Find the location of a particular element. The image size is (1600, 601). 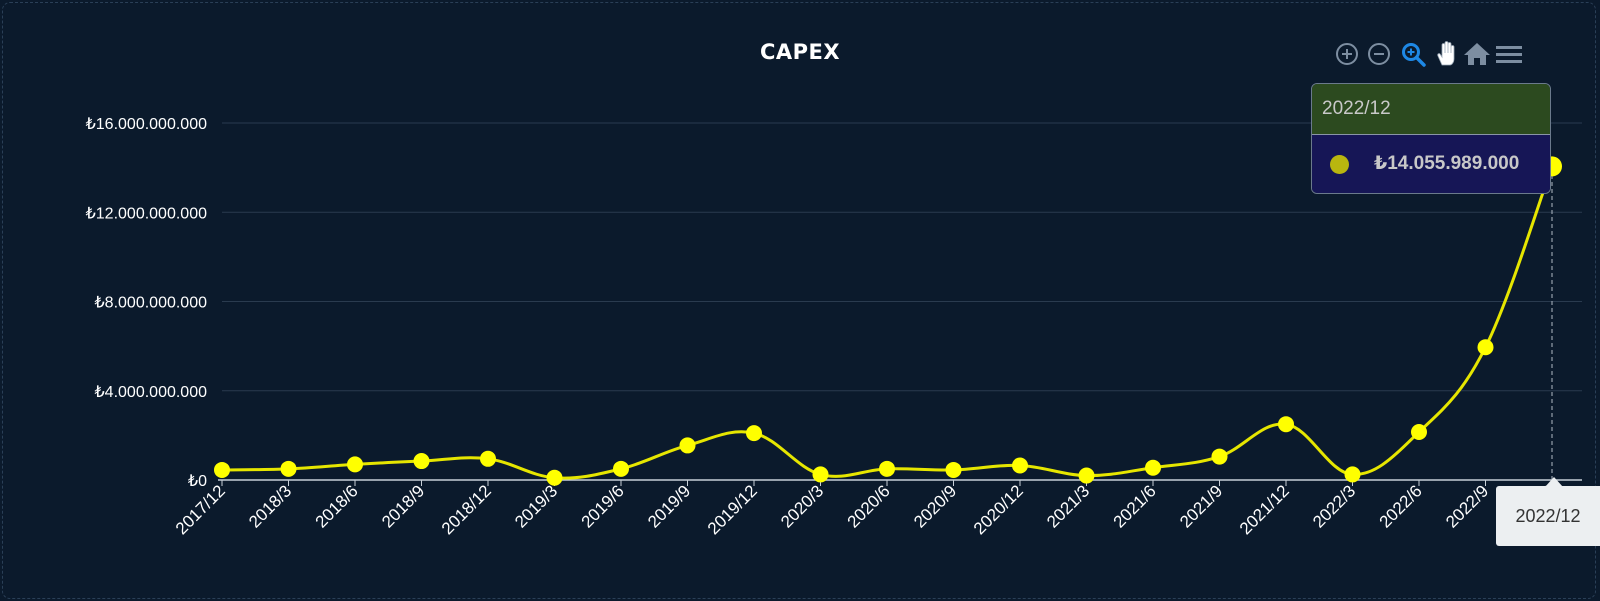

x-tick-label: 2018/6 is located at coordinates (337, 506).